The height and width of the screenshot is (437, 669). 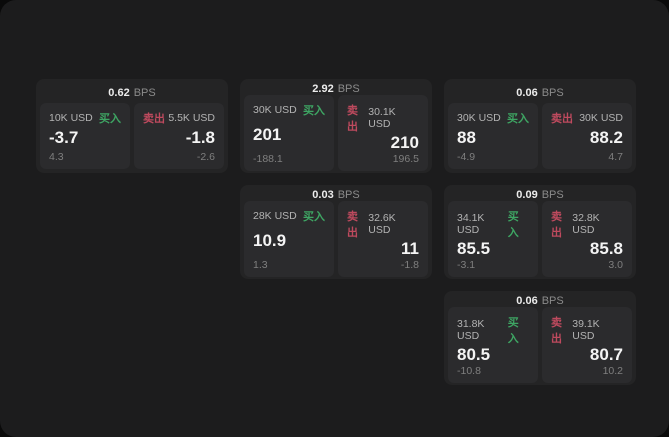 I want to click on quote-card: 0.06 BPS 30K USD 买入 88 -4.9 卖出 30K USD, so click(x=540, y=126).